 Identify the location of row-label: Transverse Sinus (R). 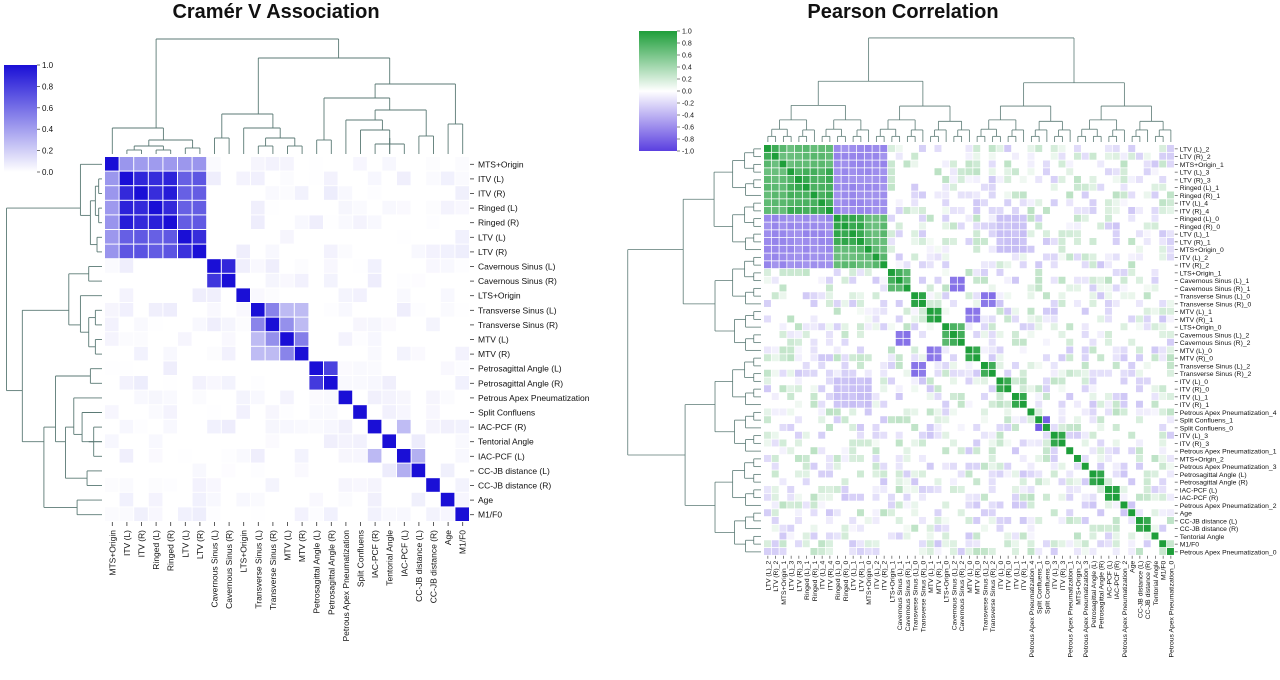
(518, 325).